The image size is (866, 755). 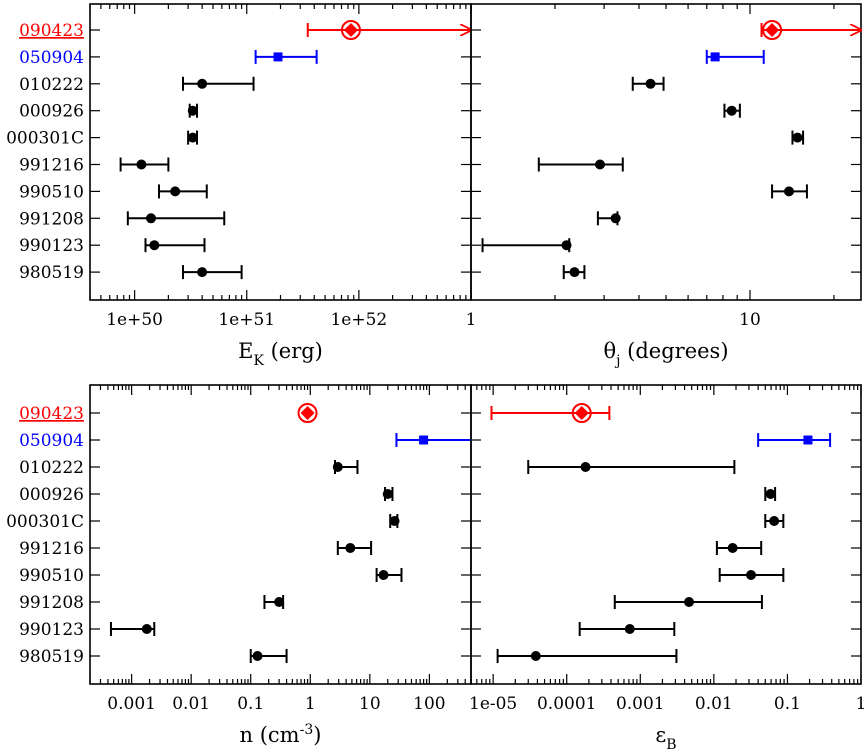 What do you see at coordinates (51, 58) in the screenshot?
I see `grb-label: 050904` at bounding box center [51, 58].